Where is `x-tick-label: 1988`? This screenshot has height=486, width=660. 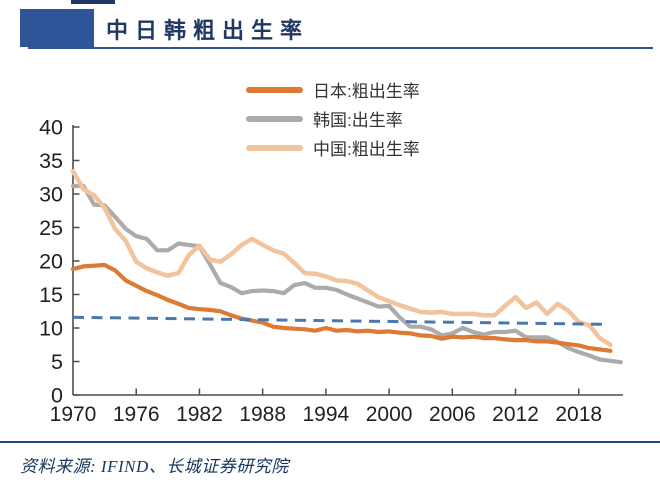
x-tick-label: 1988 is located at coordinates (262, 414).